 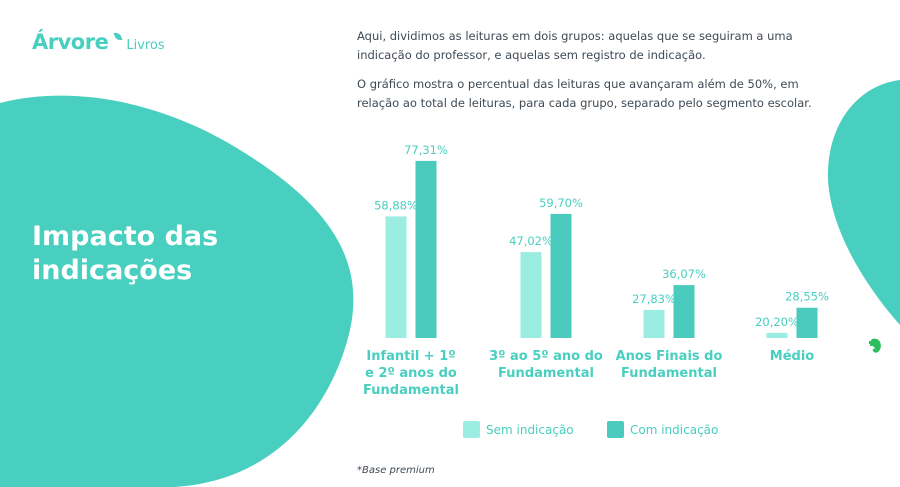 I want to click on legend-swatch-sem, so click(x=471, y=429).